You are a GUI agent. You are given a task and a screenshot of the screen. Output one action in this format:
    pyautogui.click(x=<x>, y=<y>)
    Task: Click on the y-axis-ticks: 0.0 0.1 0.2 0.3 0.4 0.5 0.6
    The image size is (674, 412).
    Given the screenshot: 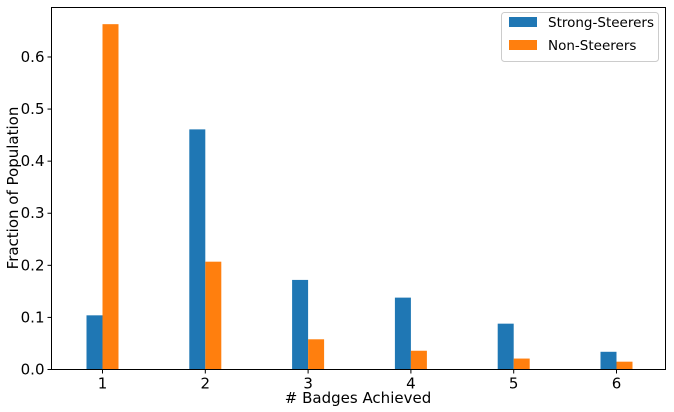 What is the action you would take?
    pyautogui.click(x=36, y=213)
    